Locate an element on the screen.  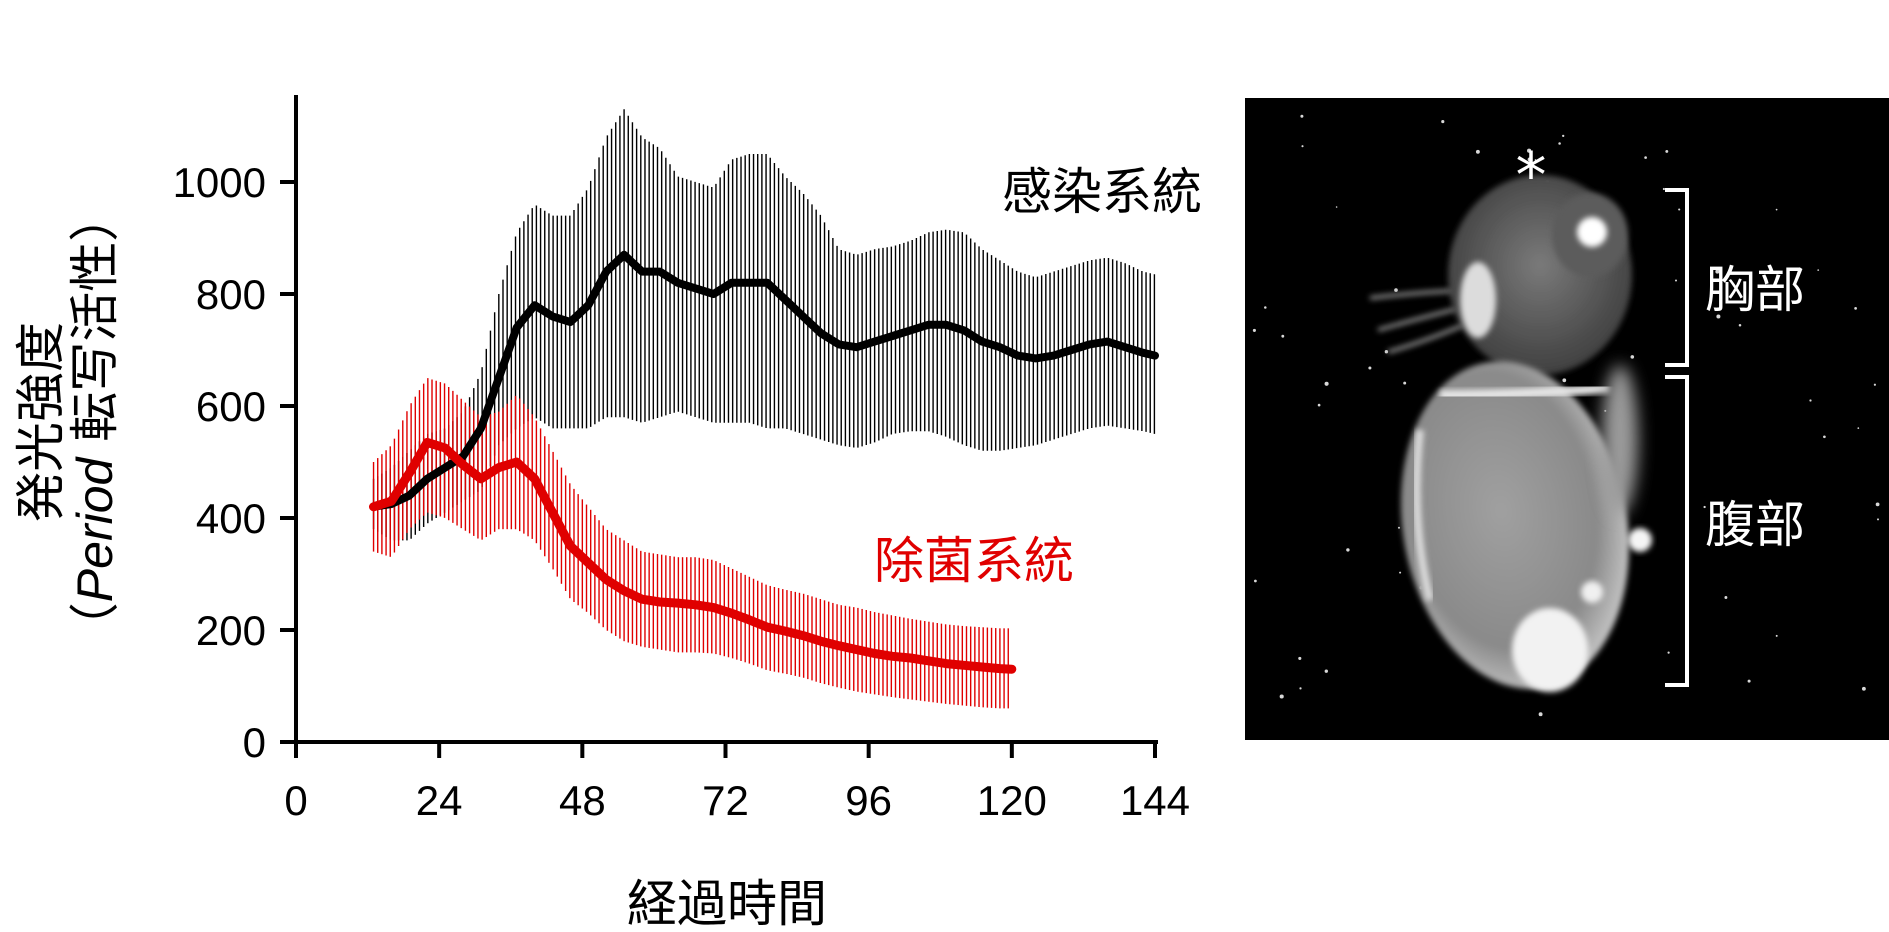
x-tick-label-120: 120 is located at coordinates (1012, 800).